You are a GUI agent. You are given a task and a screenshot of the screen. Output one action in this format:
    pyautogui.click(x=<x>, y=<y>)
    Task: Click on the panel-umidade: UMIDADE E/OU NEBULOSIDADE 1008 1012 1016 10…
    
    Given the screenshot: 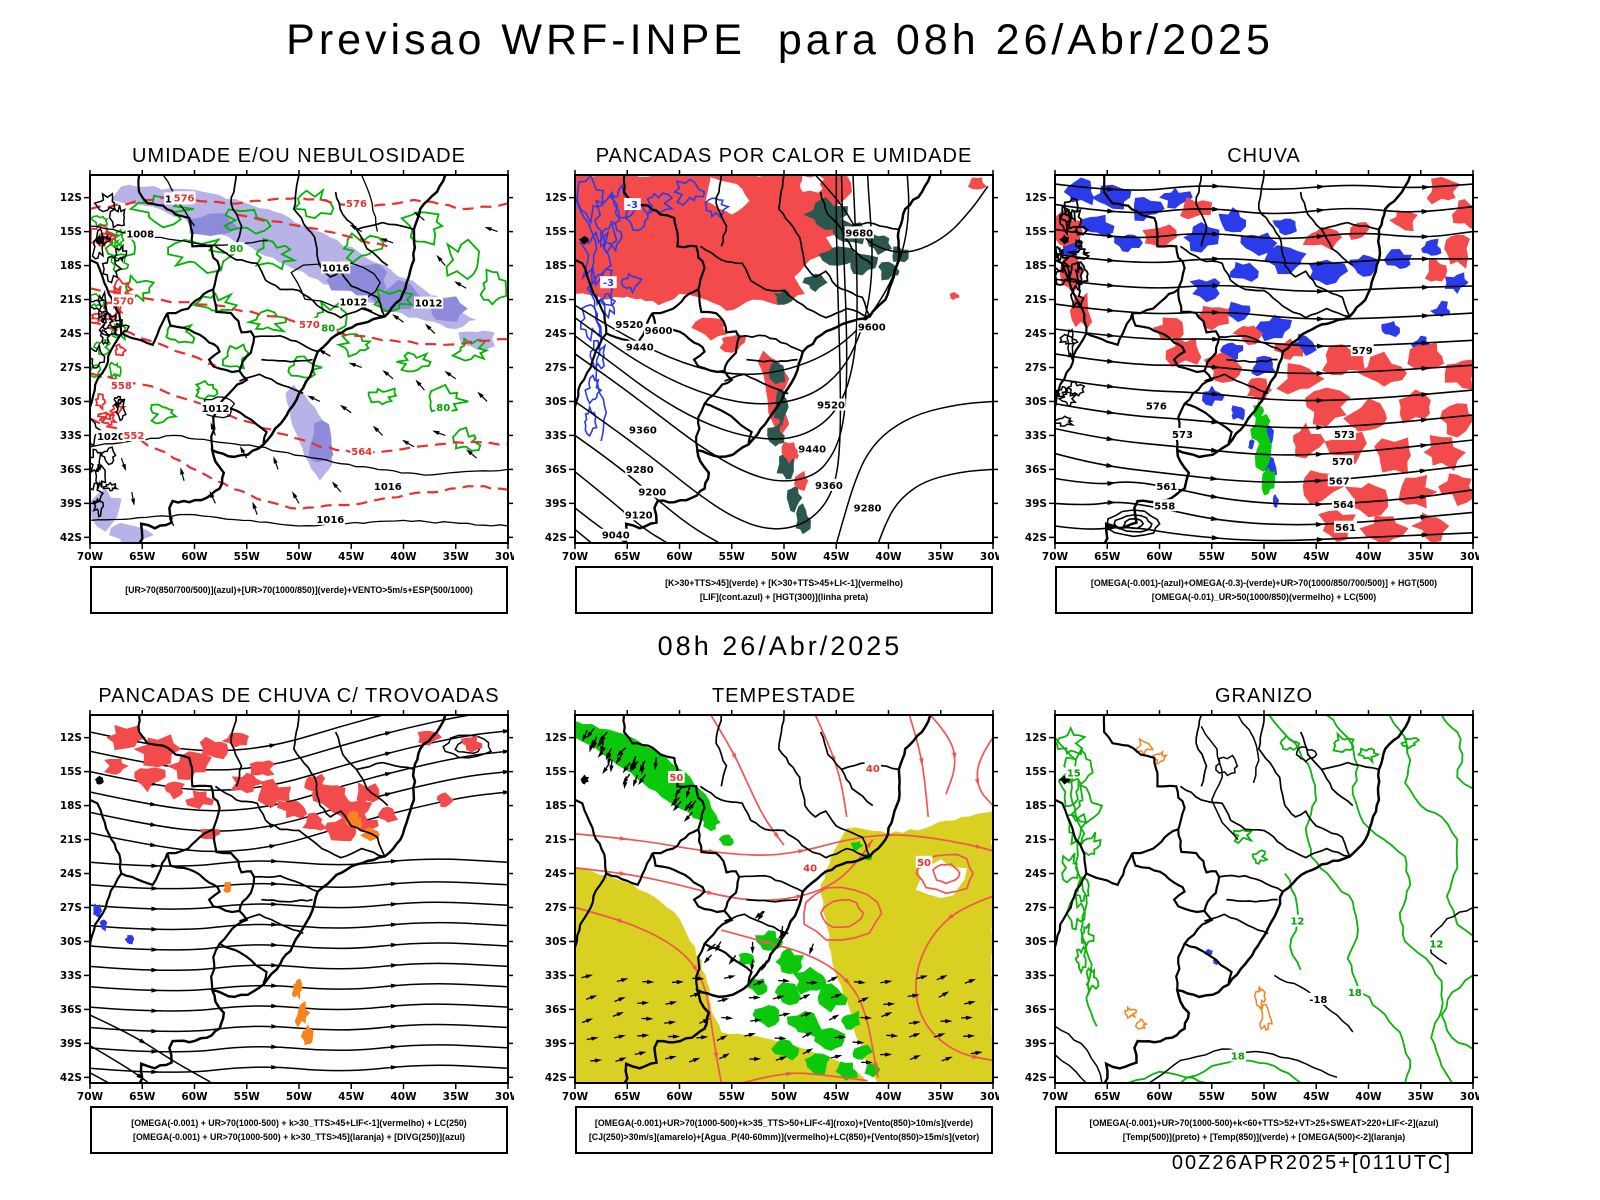 What is the action you would take?
    pyautogui.click(x=284, y=405)
    